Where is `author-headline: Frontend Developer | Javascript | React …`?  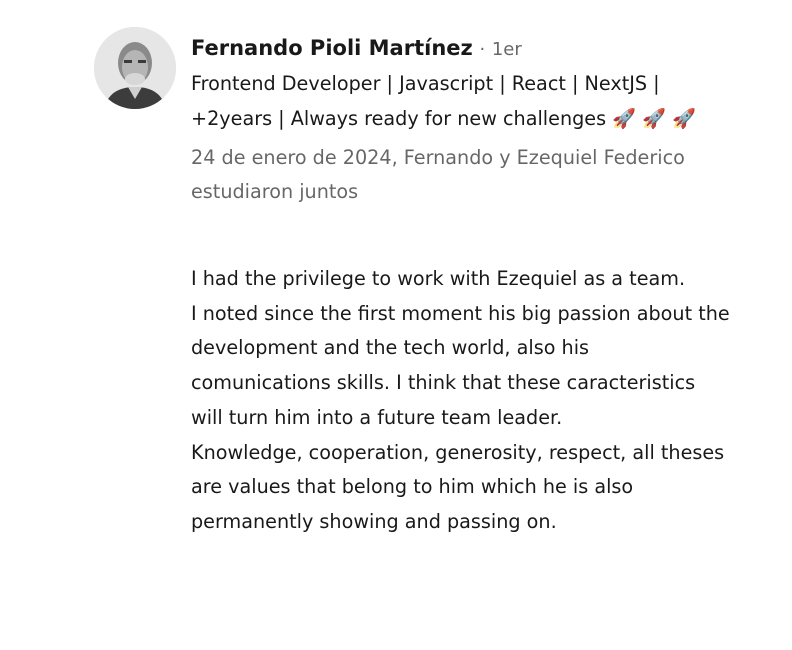
author-headline: Frontend Developer | Javascript | React … is located at coordinates (444, 101).